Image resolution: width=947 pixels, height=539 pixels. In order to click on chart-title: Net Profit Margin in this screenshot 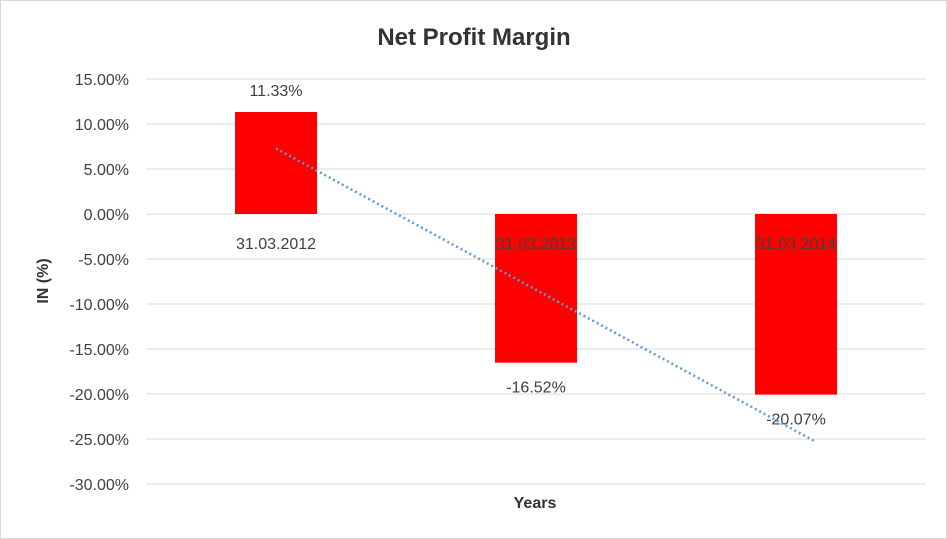, I will do `click(473, 37)`.